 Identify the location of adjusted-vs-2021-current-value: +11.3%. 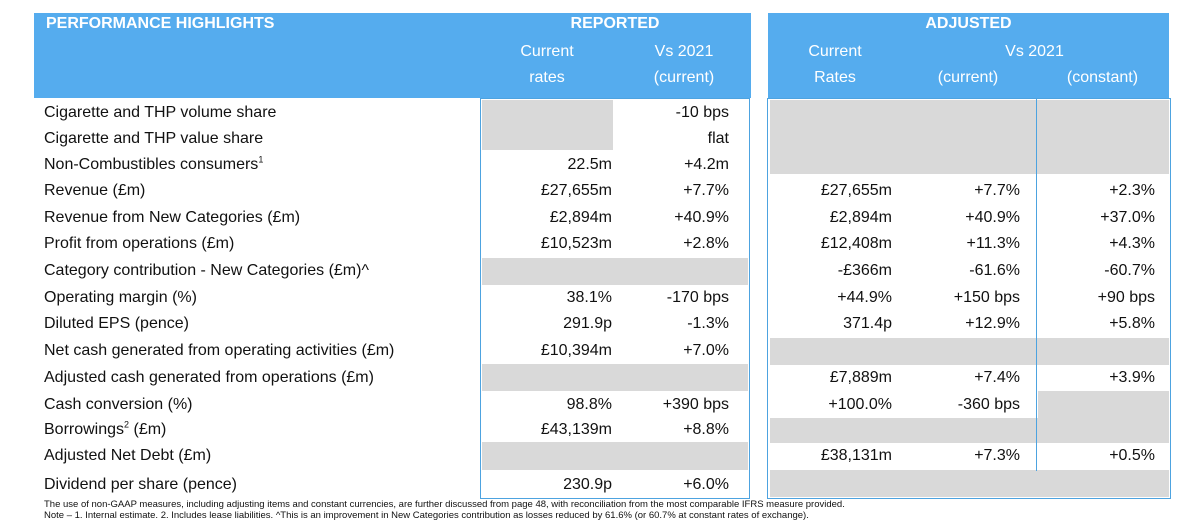
(993, 243).